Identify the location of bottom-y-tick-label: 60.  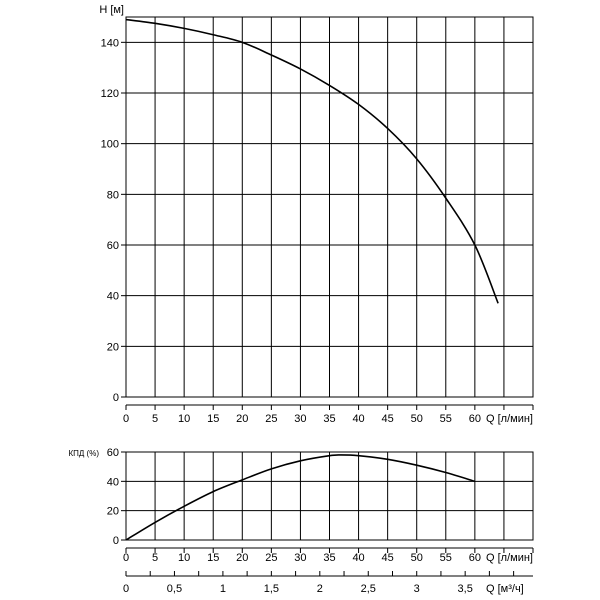
(113, 453).